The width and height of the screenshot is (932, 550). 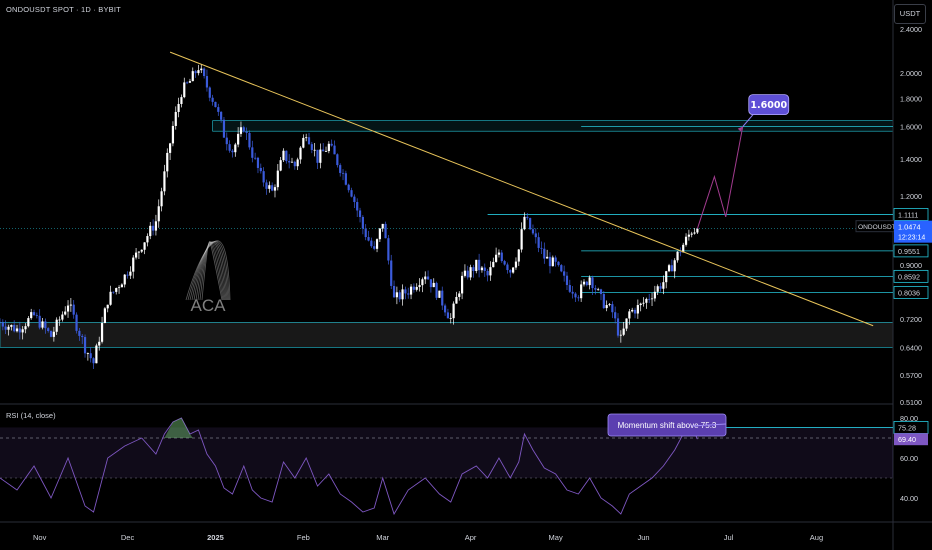 What do you see at coordinates (720, 177) in the screenshot?
I see `projection-path` at bounding box center [720, 177].